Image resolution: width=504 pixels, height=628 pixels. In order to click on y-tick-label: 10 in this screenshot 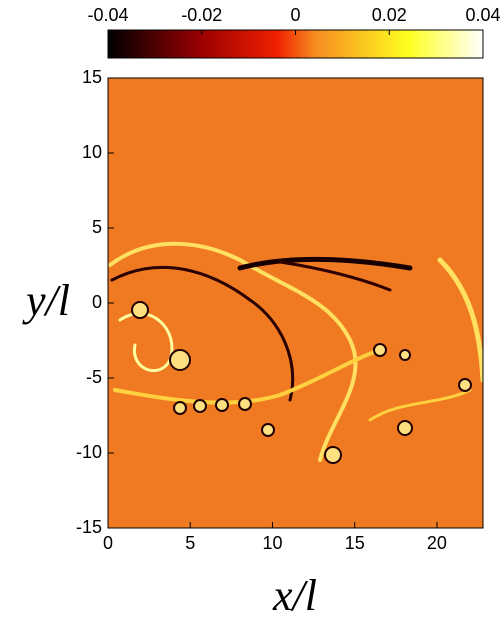, I will do `click(92, 152)`.